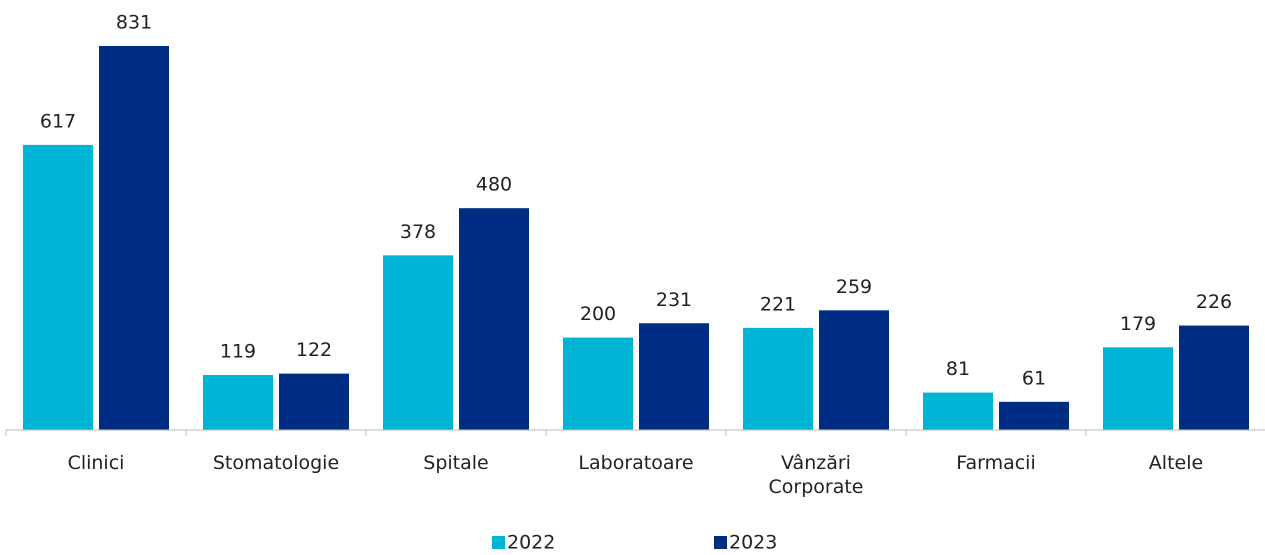  Describe the element at coordinates (134, 23) in the screenshot. I see `data-label: 831` at that location.